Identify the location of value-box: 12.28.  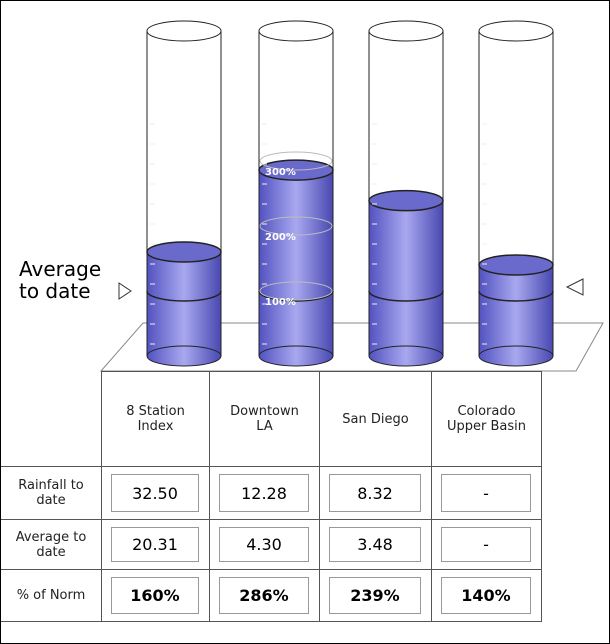
(264, 493).